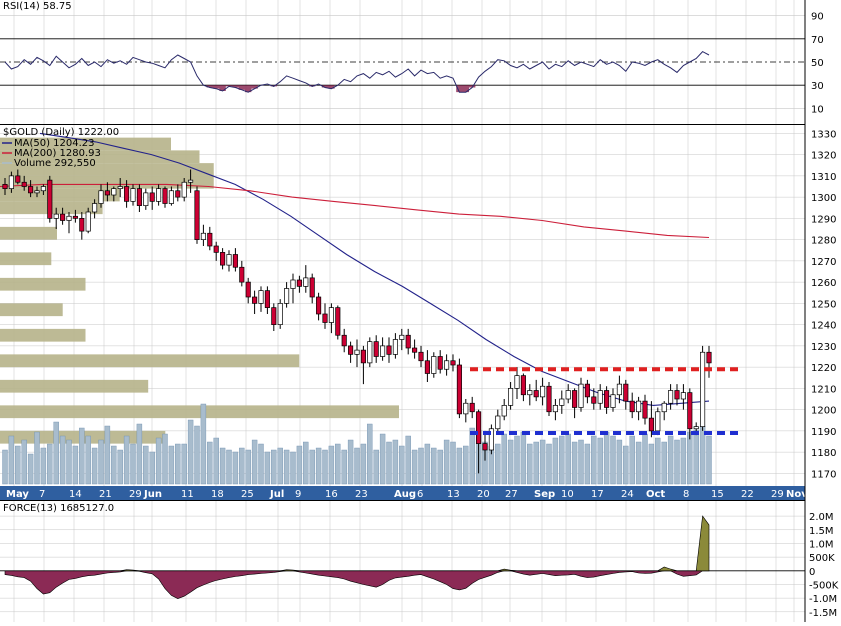  I want to click on rsi-tick-label: 10, so click(817, 109).